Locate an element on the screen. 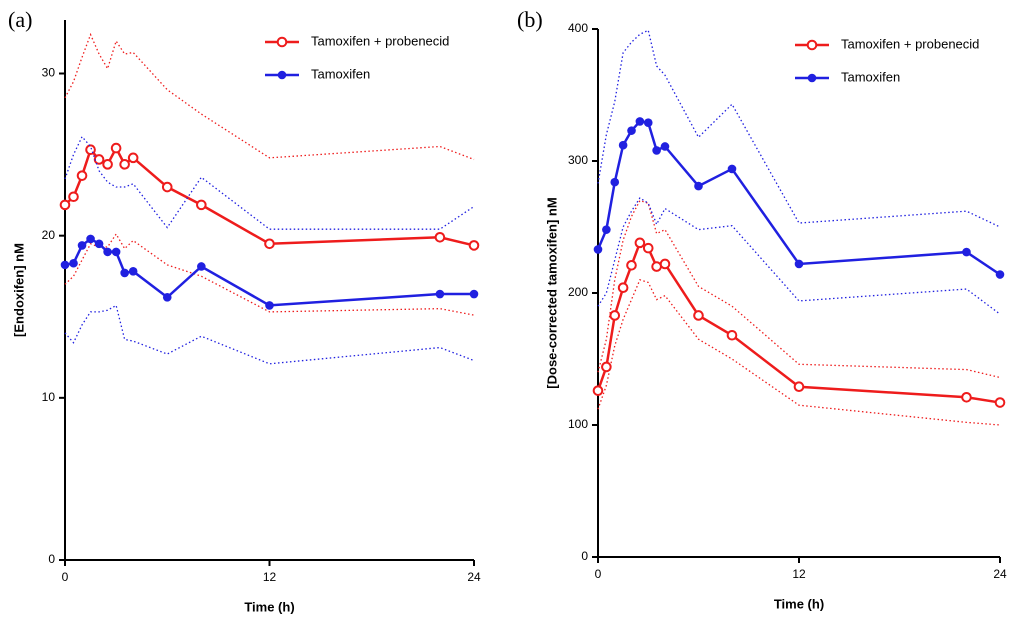  panel-label: (a) is located at coordinates (20, 19).